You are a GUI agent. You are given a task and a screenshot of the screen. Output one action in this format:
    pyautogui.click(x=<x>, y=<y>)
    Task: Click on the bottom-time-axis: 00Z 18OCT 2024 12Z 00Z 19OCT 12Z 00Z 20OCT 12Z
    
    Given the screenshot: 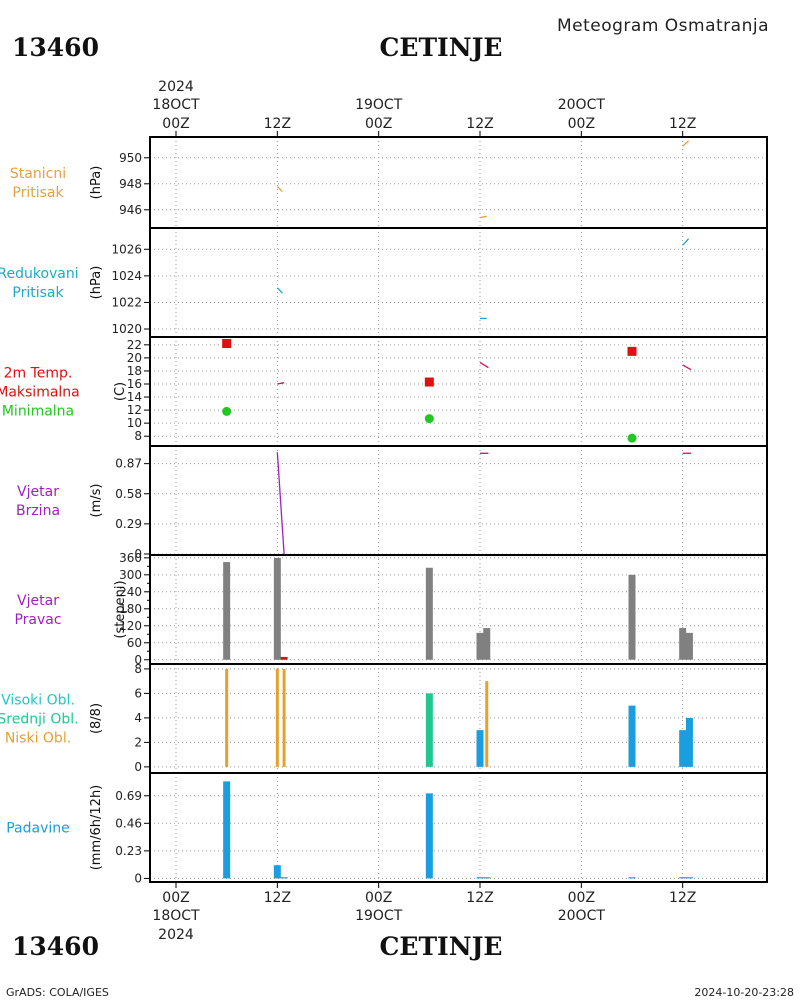 What is the action you would take?
    pyautogui.click(x=424, y=916)
    